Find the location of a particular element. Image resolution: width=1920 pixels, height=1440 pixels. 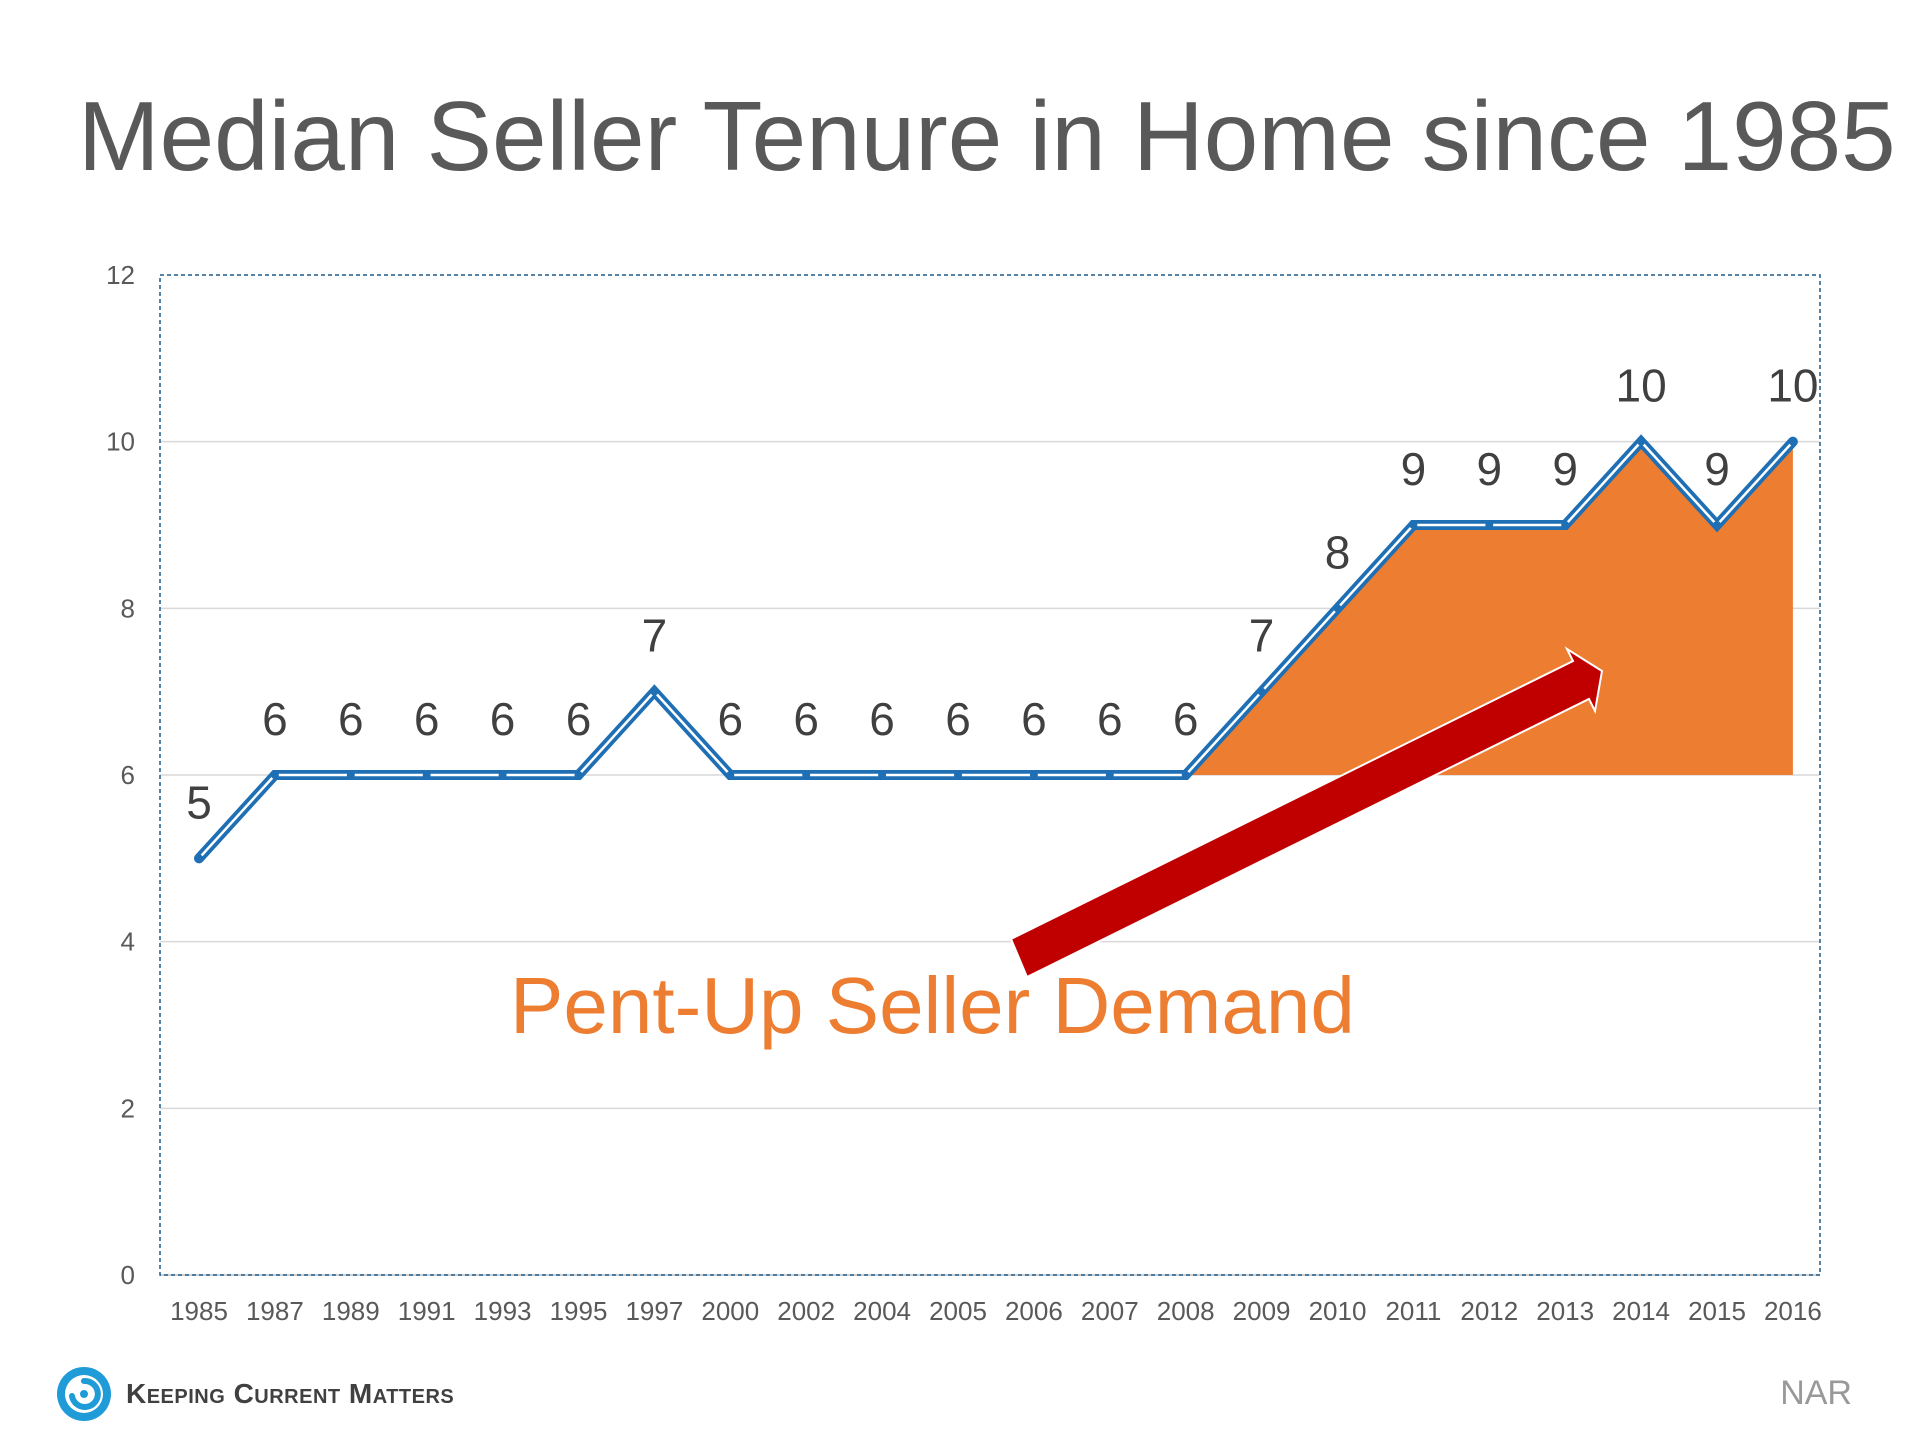

x-tick-label: 2012 is located at coordinates (1489, 1311).